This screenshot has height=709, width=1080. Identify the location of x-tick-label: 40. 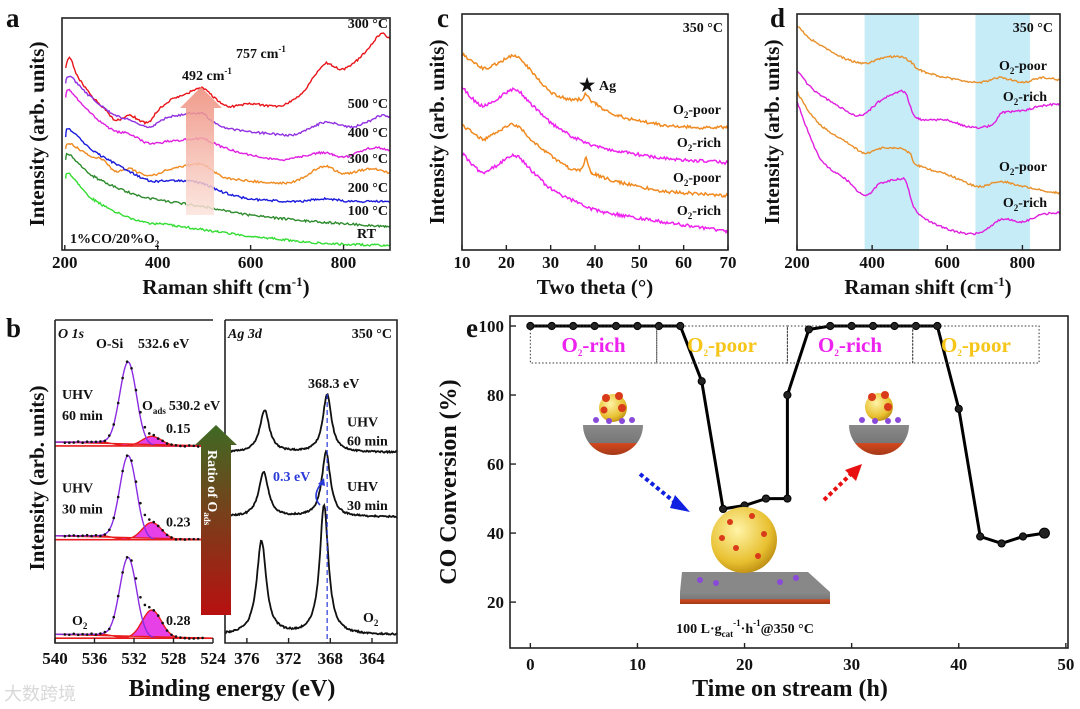
(595, 262).